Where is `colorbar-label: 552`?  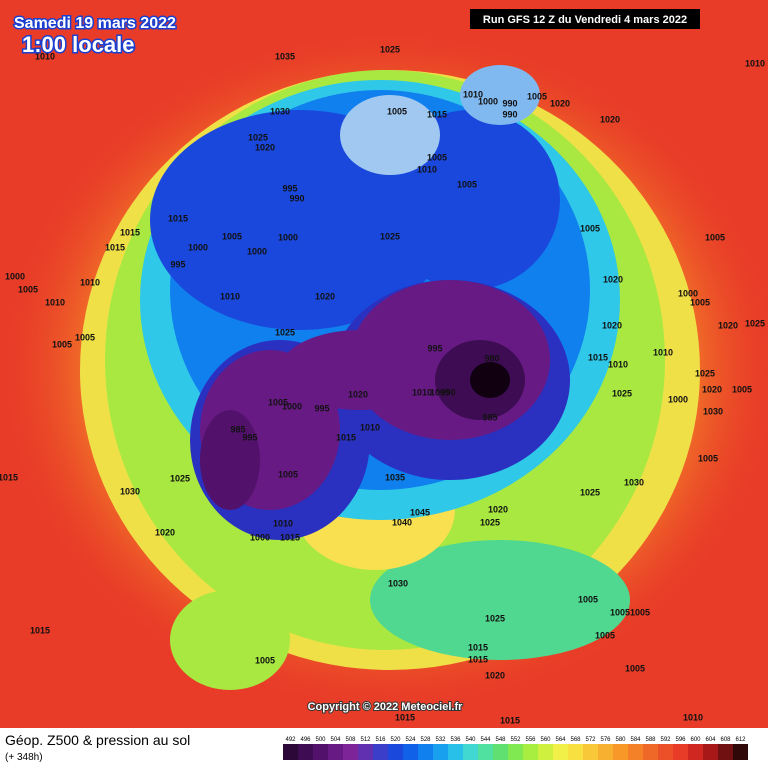 colorbar-label: 552 is located at coordinates (515, 740).